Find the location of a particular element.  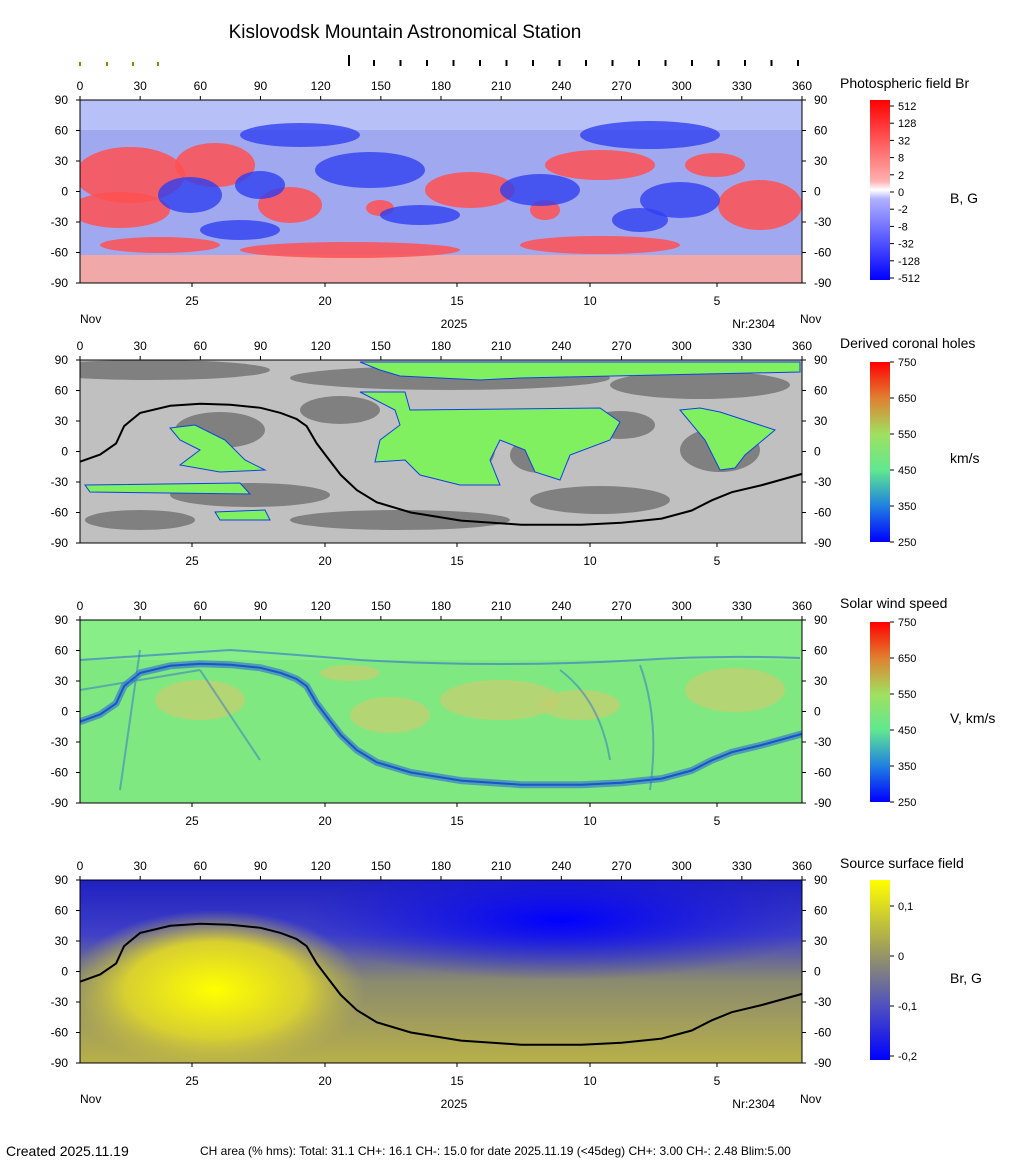

x-tick-label: 360 is located at coordinates (802, 606).